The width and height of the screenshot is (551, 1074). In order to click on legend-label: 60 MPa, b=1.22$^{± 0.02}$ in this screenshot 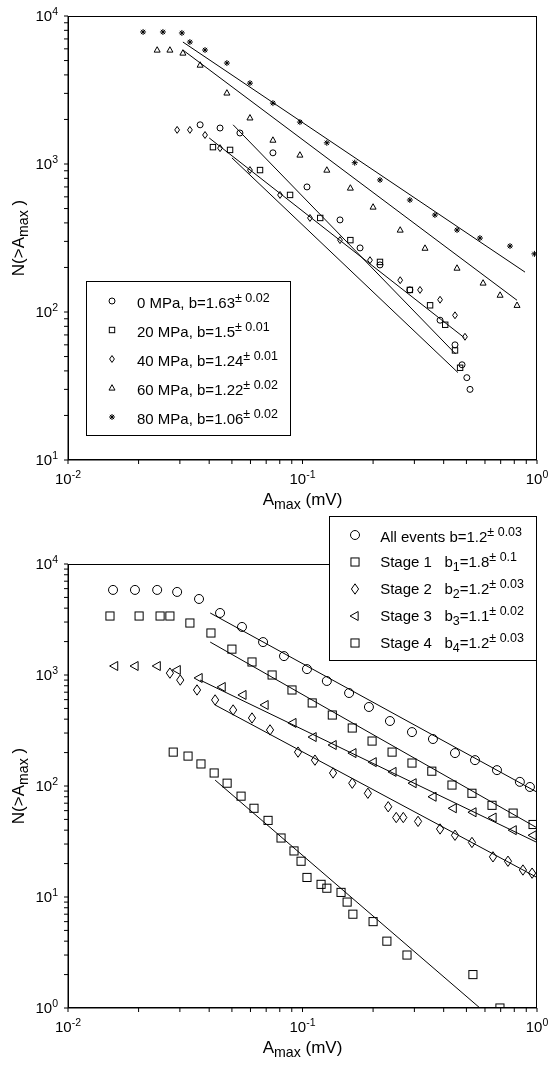, I will do `click(207, 387)`.